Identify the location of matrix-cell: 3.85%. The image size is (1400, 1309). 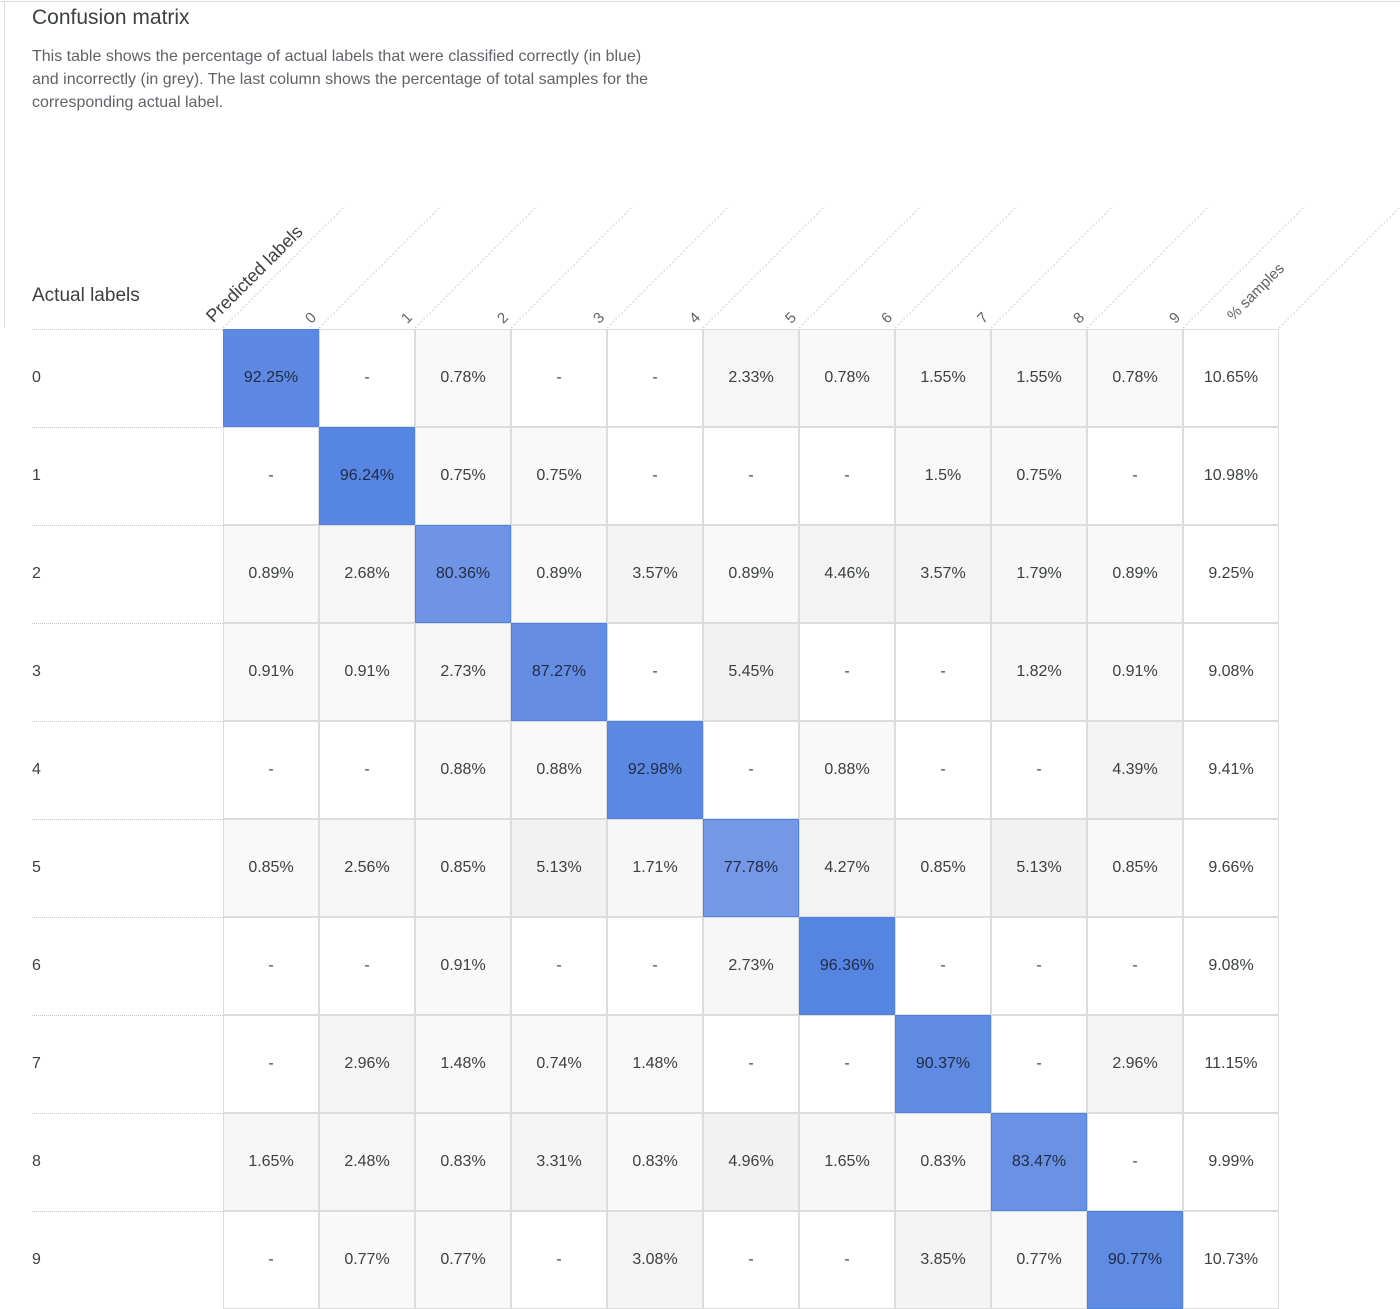
(943, 1260).